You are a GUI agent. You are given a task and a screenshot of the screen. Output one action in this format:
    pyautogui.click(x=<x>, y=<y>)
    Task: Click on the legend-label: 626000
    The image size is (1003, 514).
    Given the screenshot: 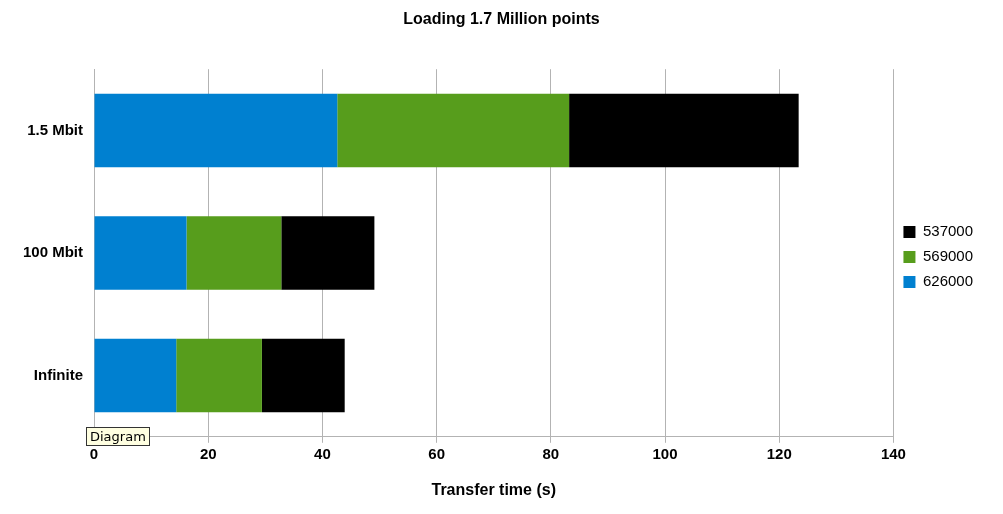 What is the action you would take?
    pyautogui.click(x=948, y=281)
    